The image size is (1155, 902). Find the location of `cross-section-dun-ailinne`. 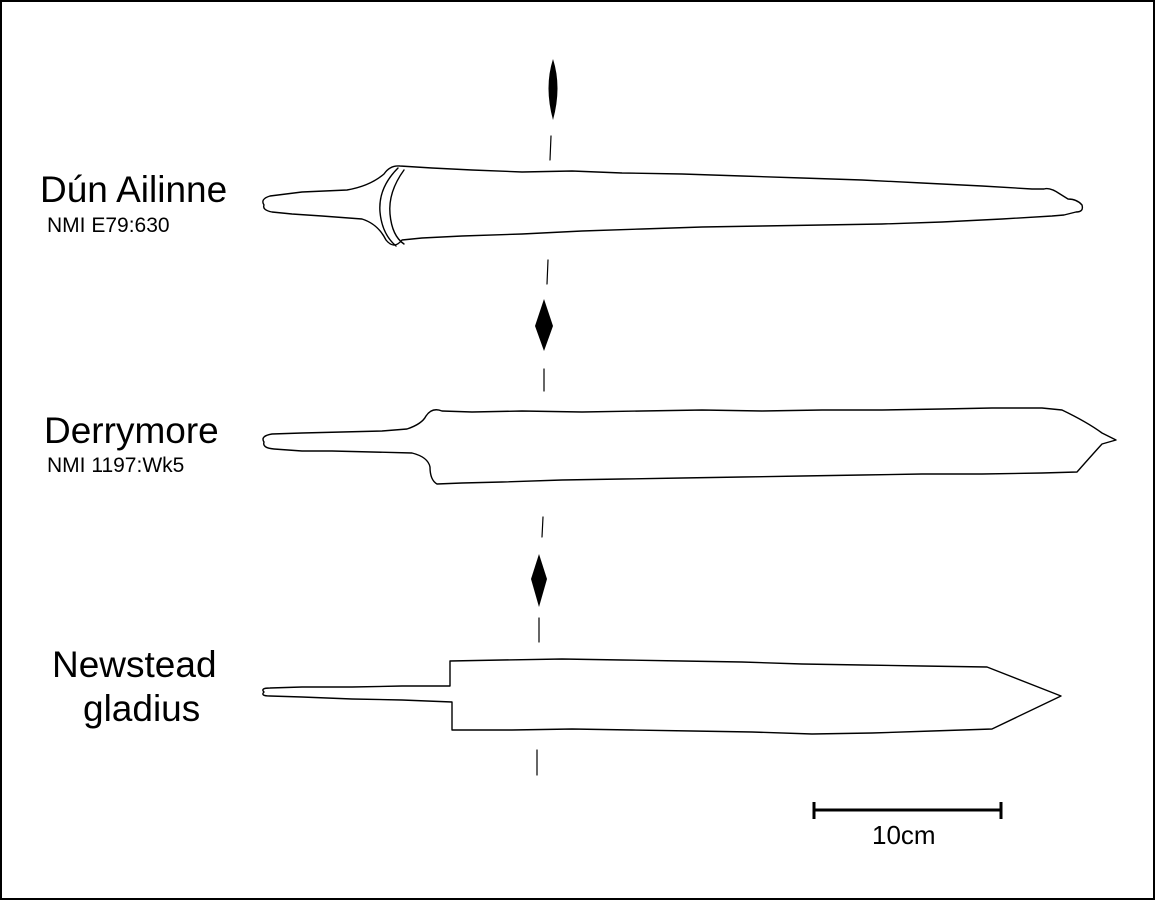

cross-section-dun-ailinne is located at coordinates (553, 89).